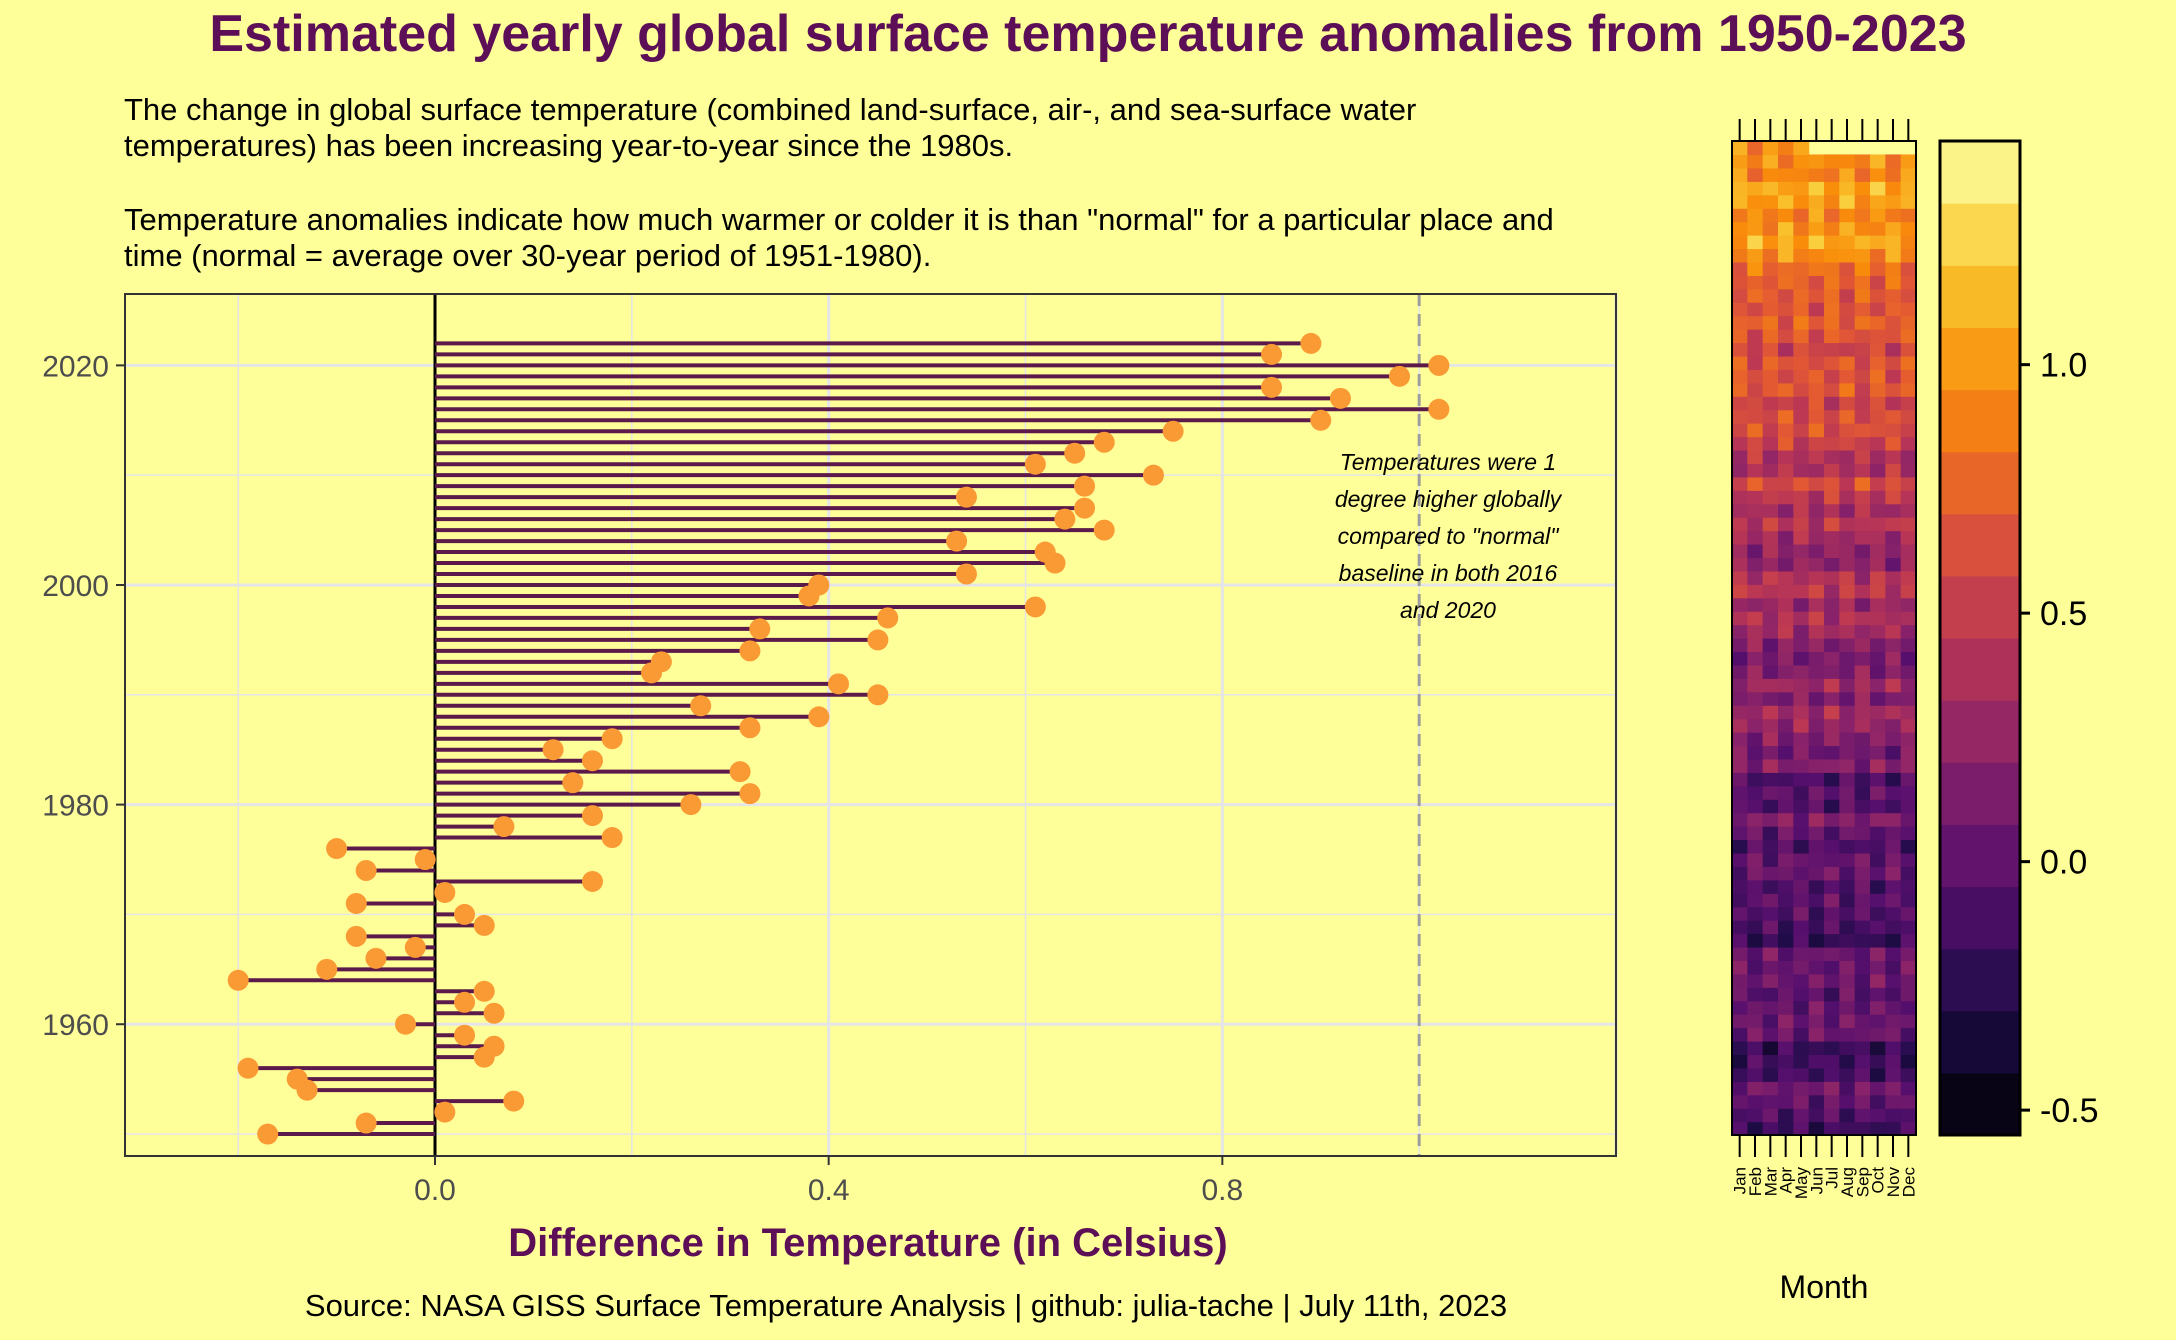  What do you see at coordinates (553, 750) in the screenshot?
I see `point-1985` at bounding box center [553, 750].